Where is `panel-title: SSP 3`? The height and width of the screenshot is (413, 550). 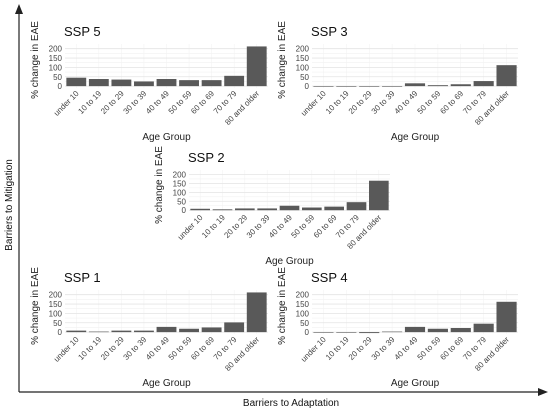
panel-title: SSP 3 is located at coordinates (329, 31).